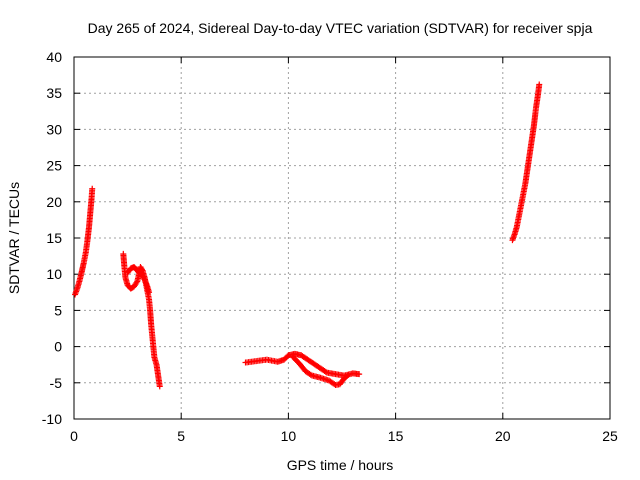 The width and height of the screenshot is (640, 480). What do you see at coordinates (289, 436) in the screenshot?
I see `x-tick-label: 10` at bounding box center [289, 436].